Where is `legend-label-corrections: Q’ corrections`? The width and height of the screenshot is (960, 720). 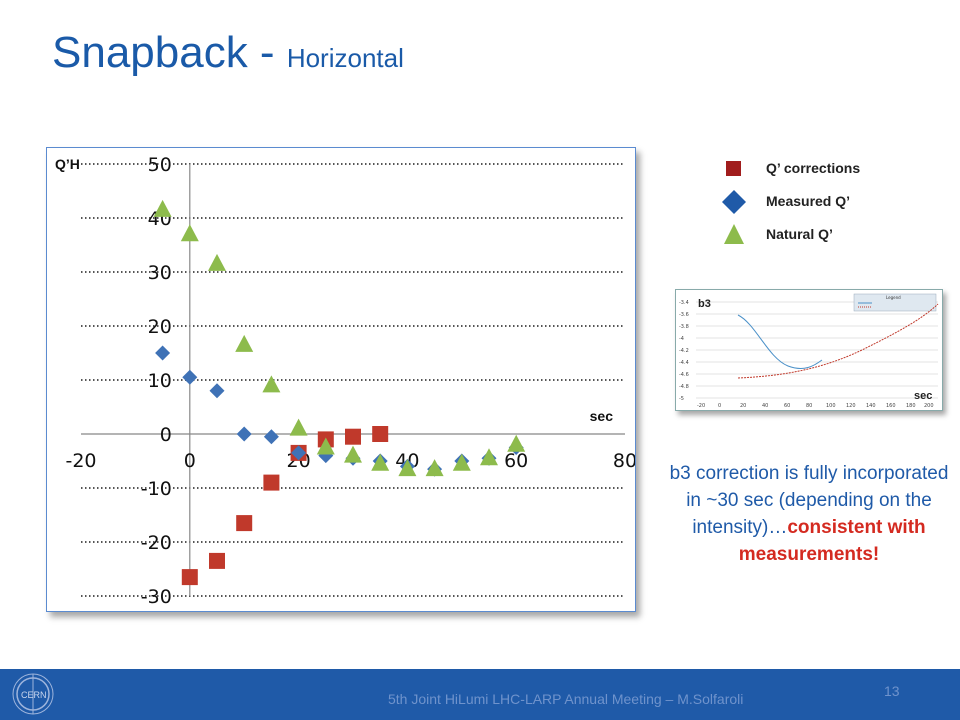
legend-label-corrections: Q’ corrections is located at coordinates (813, 168).